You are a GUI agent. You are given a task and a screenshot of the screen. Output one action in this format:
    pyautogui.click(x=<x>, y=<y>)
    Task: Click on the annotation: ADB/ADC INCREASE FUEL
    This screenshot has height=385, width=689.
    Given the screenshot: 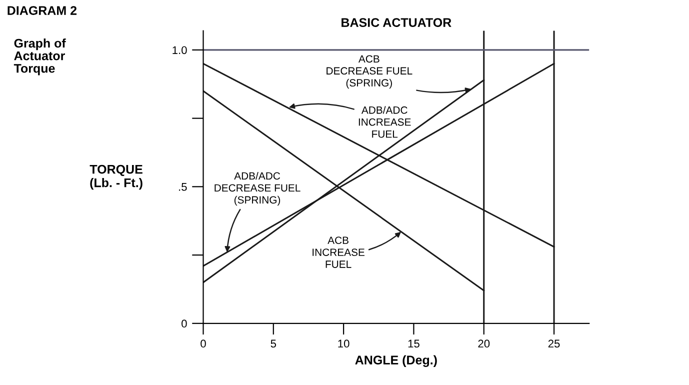 What is the action you would take?
    pyautogui.click(x=384, y=122)
    